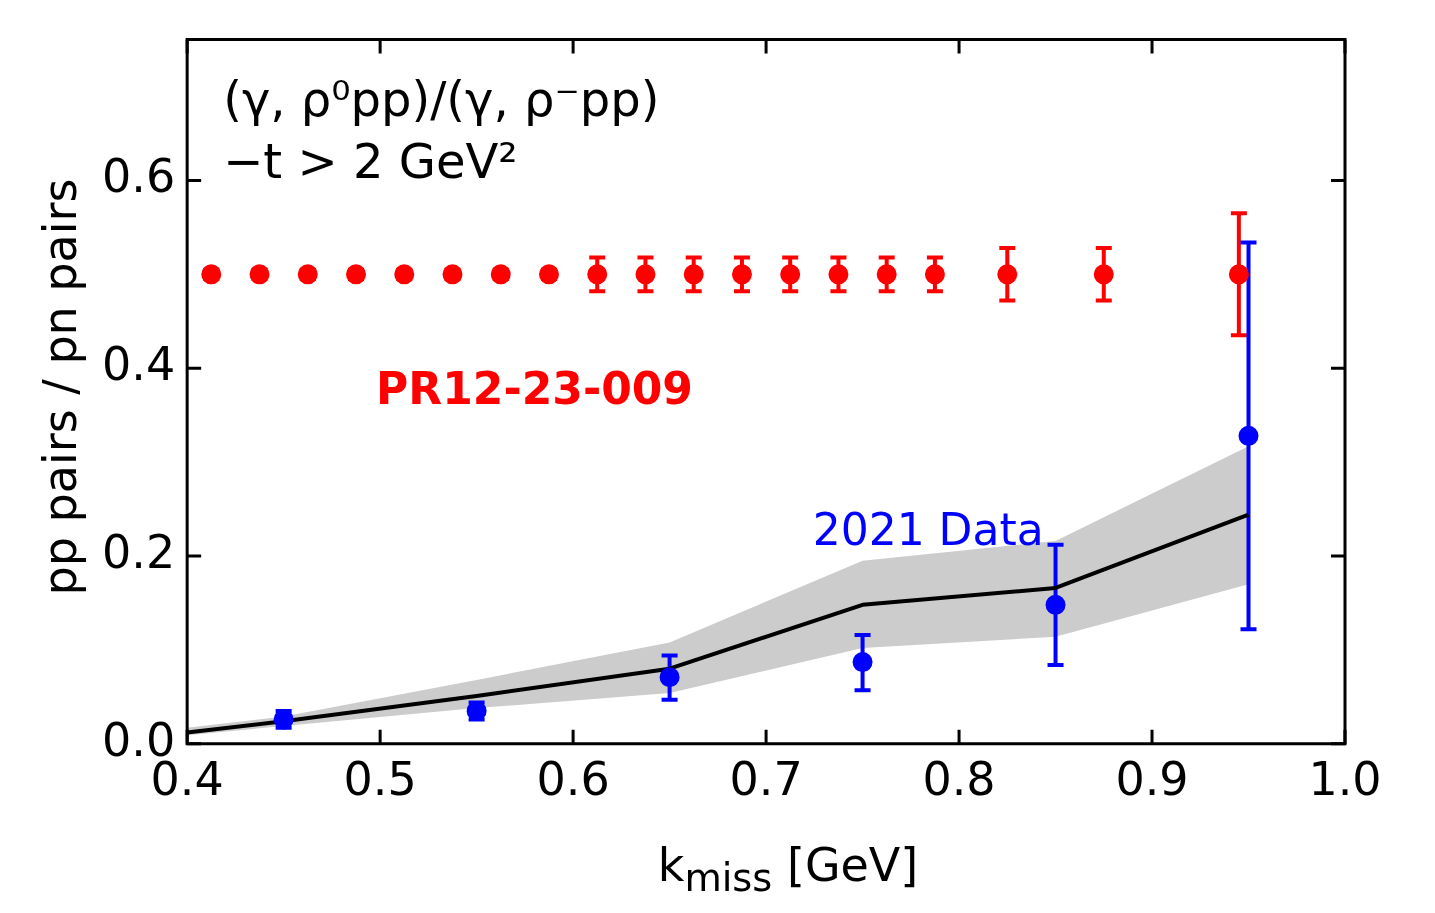 The height and width of the screenshot is (913, 1435). What do you see at coordinates (766, 779) in the screenshot?
I see `x-tick-label: 0.7` at bounding box center [766, 779].